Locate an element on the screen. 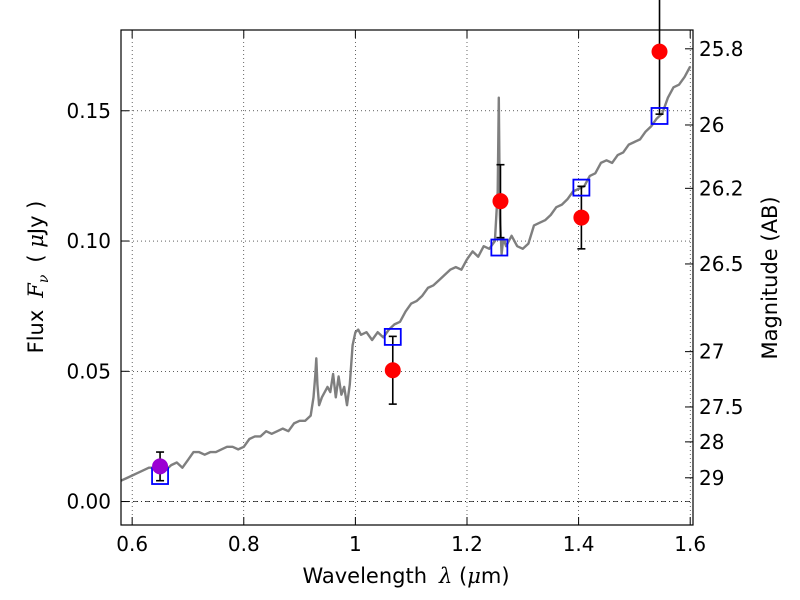 This screenshot has width=800, height=600. optical-photometry-point is located at coordinates (160, 466).